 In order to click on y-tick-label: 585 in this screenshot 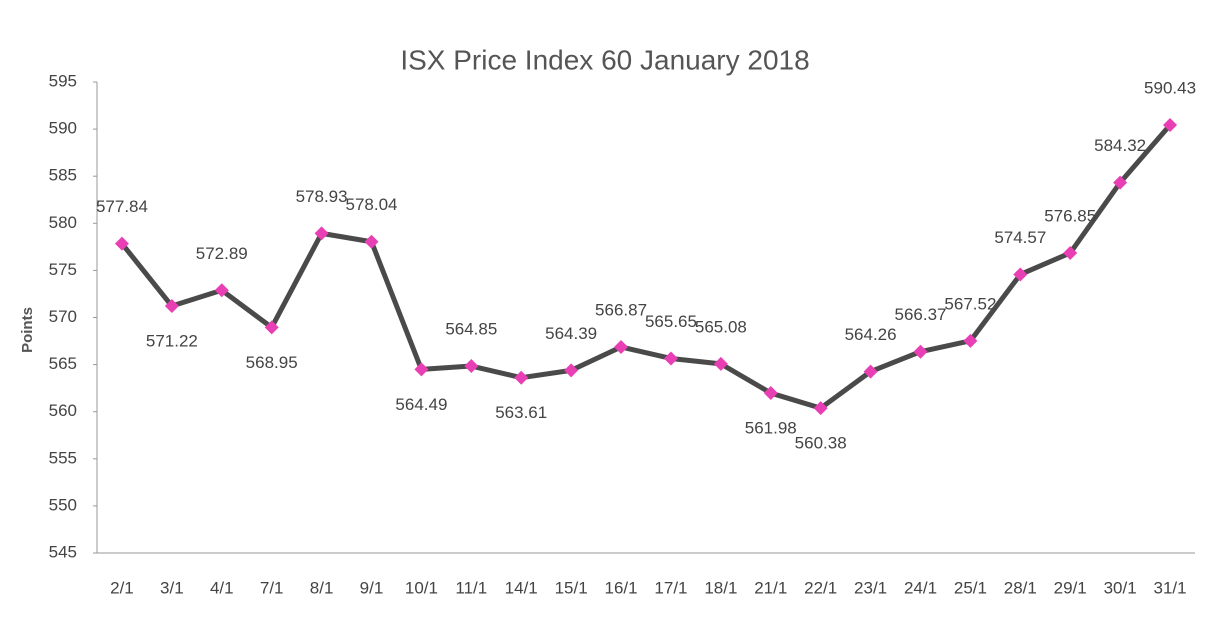, I will do `click(63, 175)`.